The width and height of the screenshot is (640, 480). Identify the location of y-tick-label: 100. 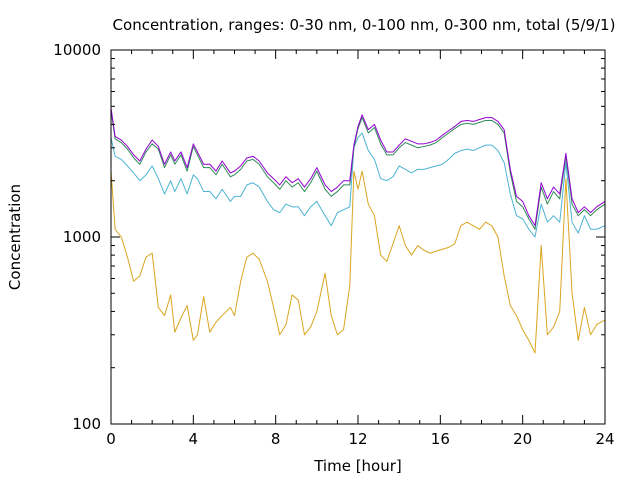
(86, 424).